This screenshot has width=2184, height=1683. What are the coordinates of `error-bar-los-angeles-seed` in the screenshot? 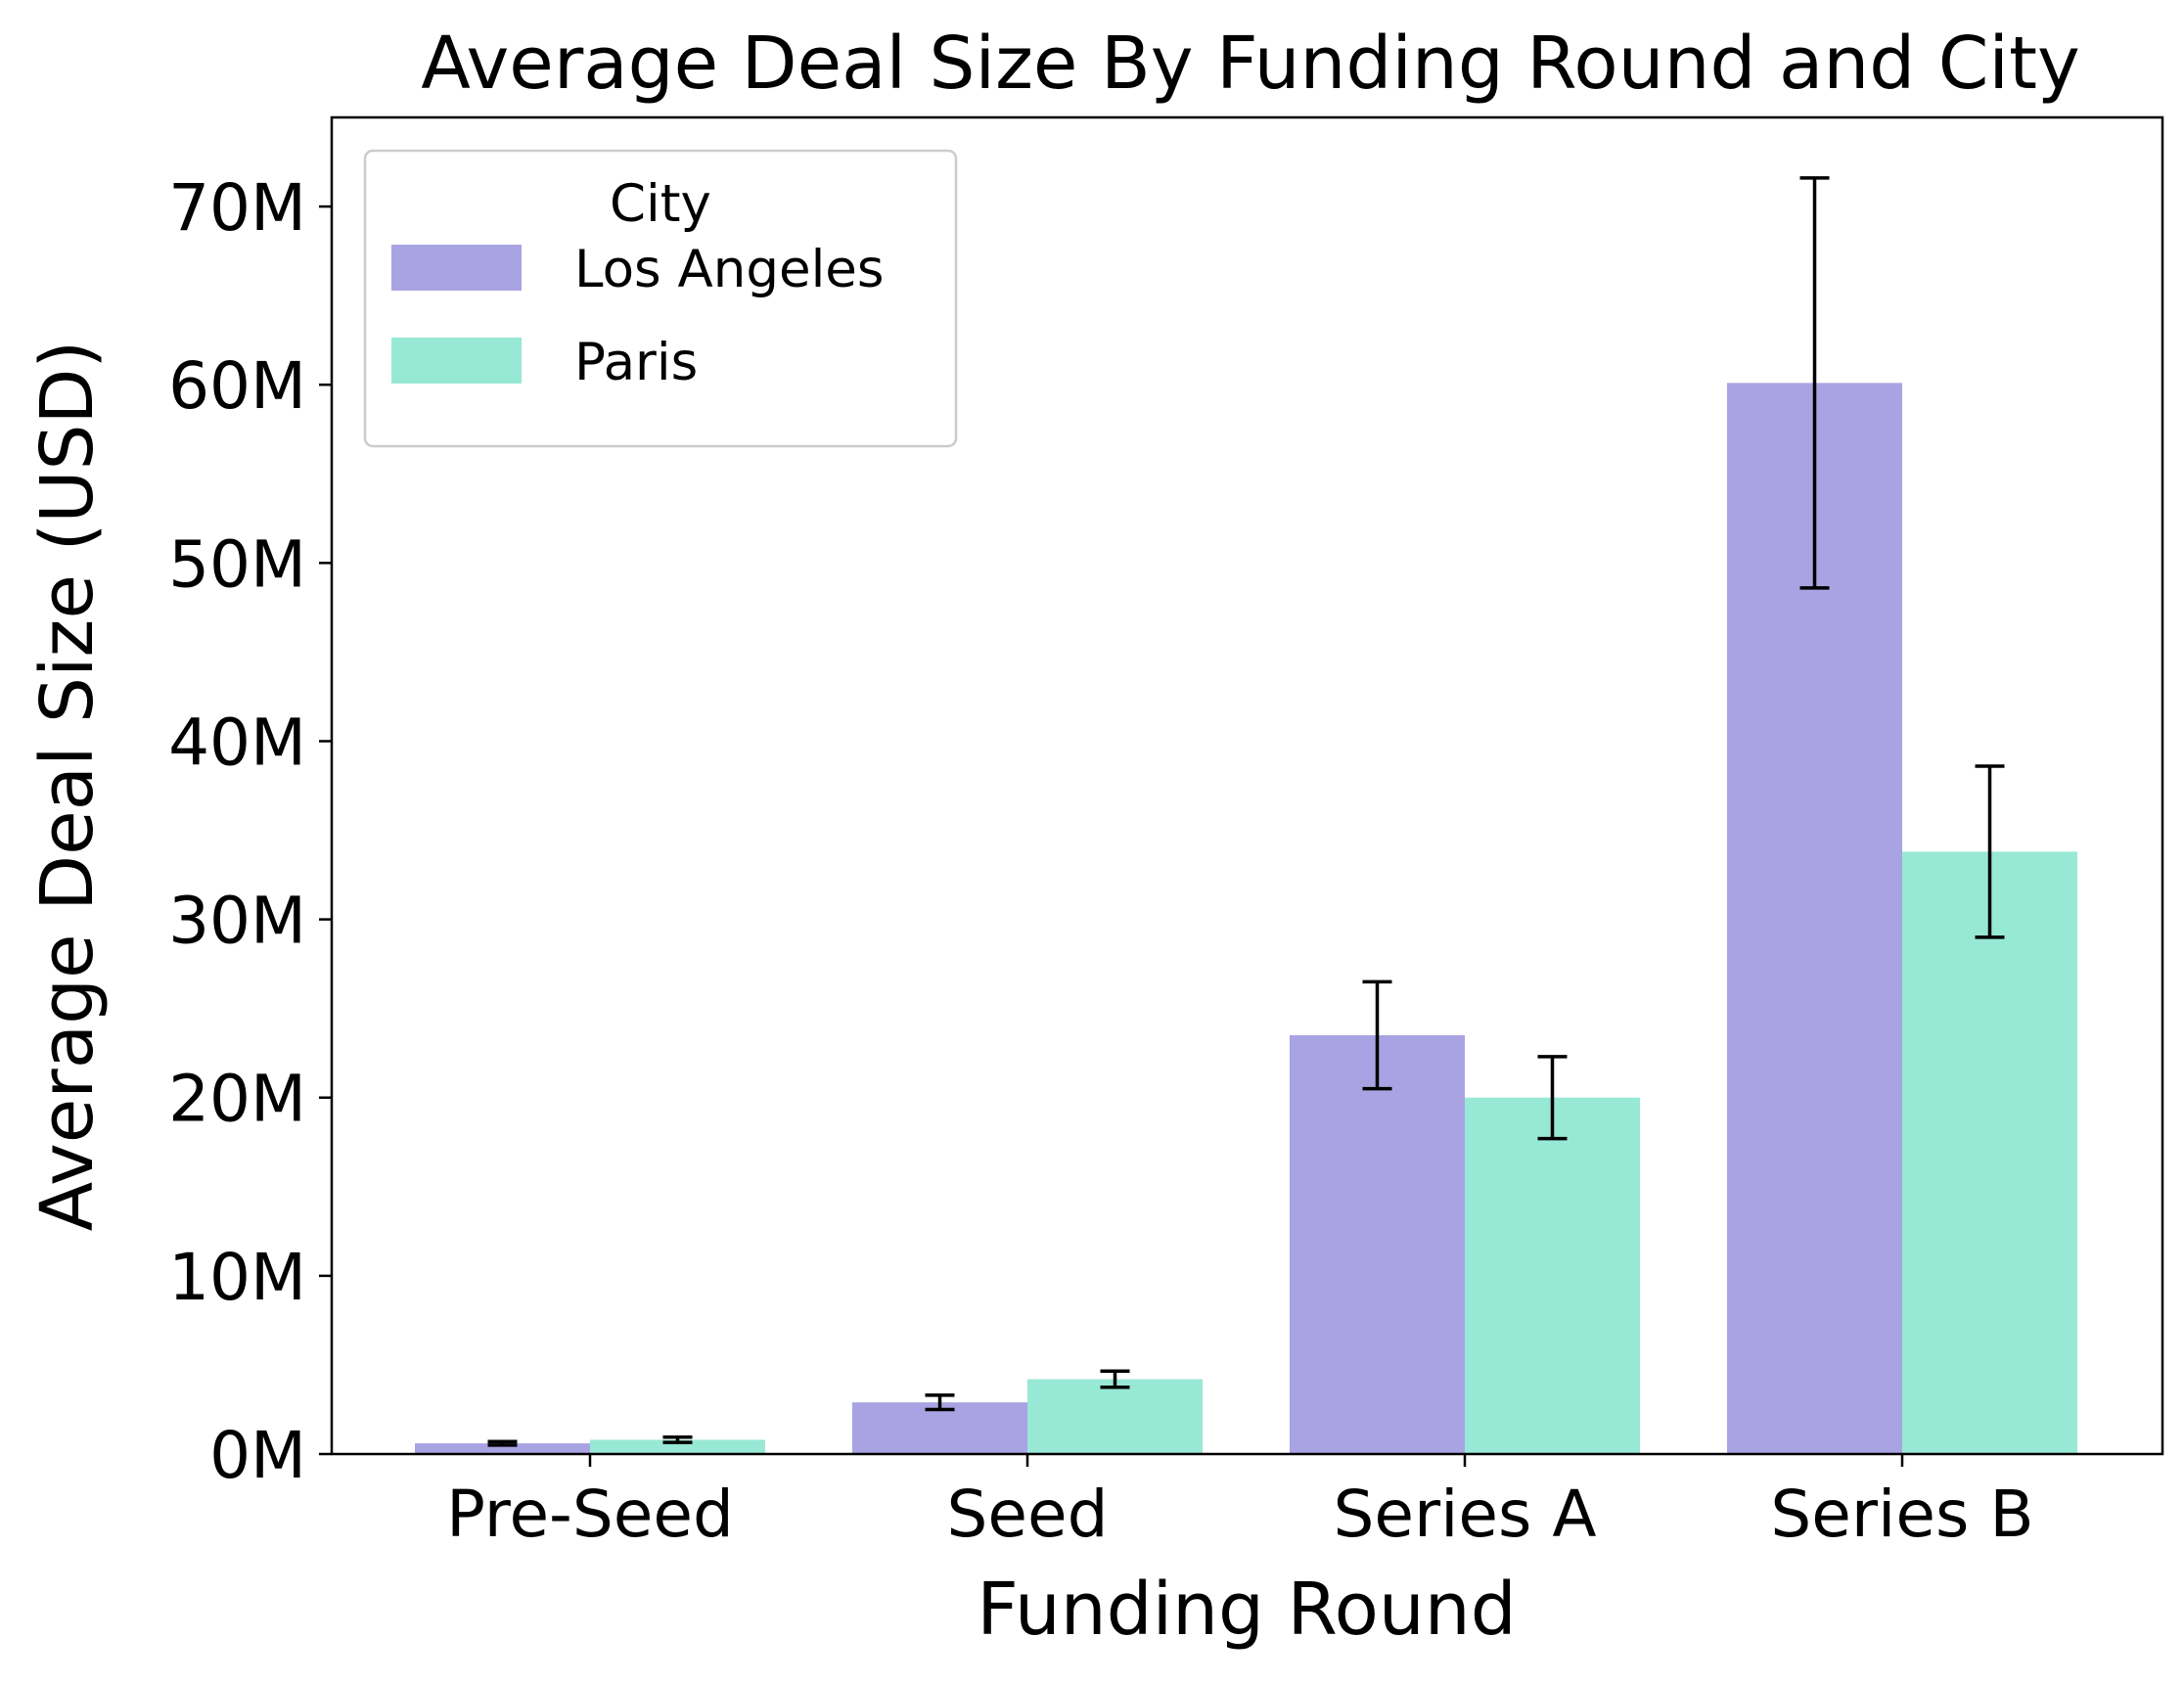 It's located at (940, 1403).